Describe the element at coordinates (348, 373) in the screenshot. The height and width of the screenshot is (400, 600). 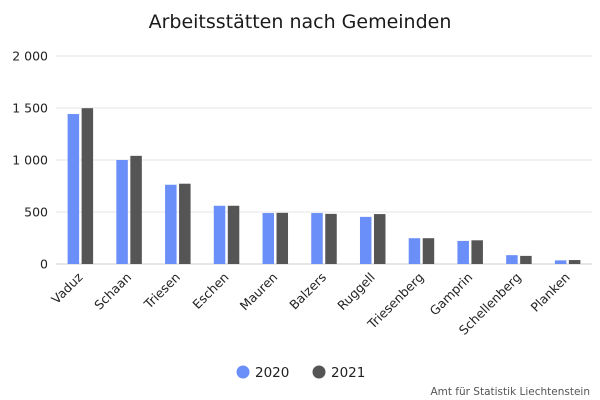
I see `legend-label-2021: 2021` at that location.